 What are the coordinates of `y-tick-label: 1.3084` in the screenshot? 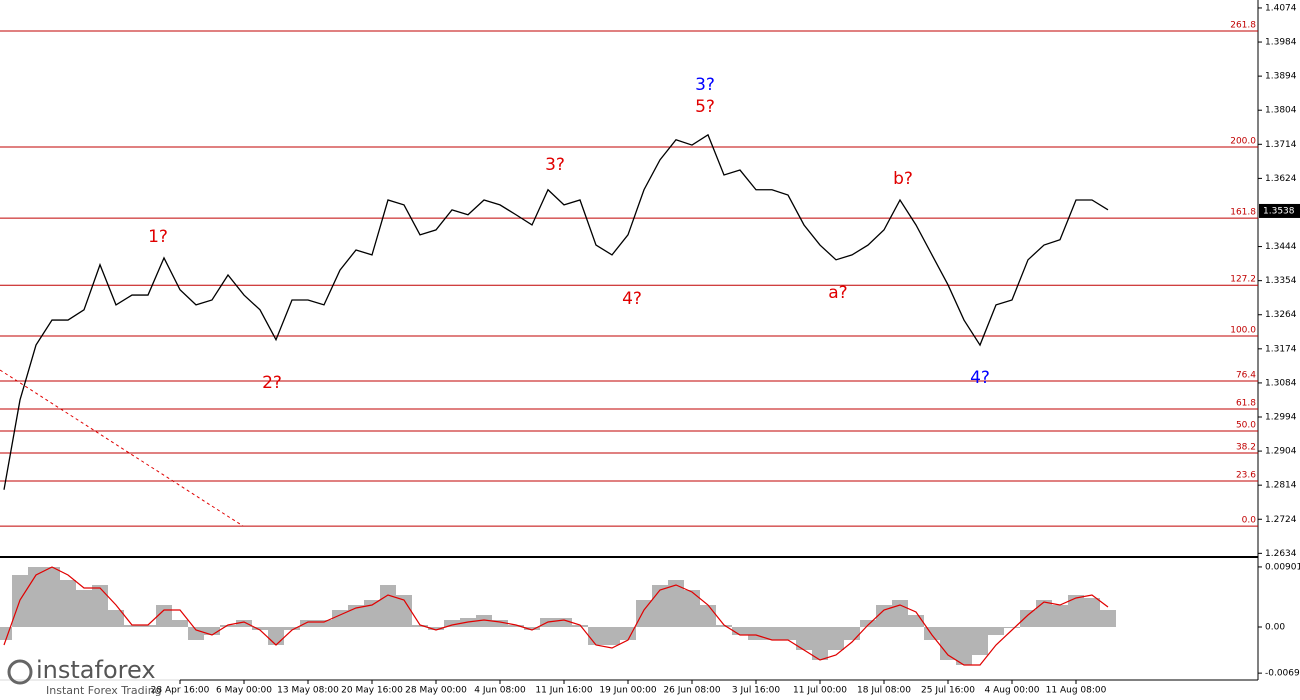 It's located at (1281, 383).